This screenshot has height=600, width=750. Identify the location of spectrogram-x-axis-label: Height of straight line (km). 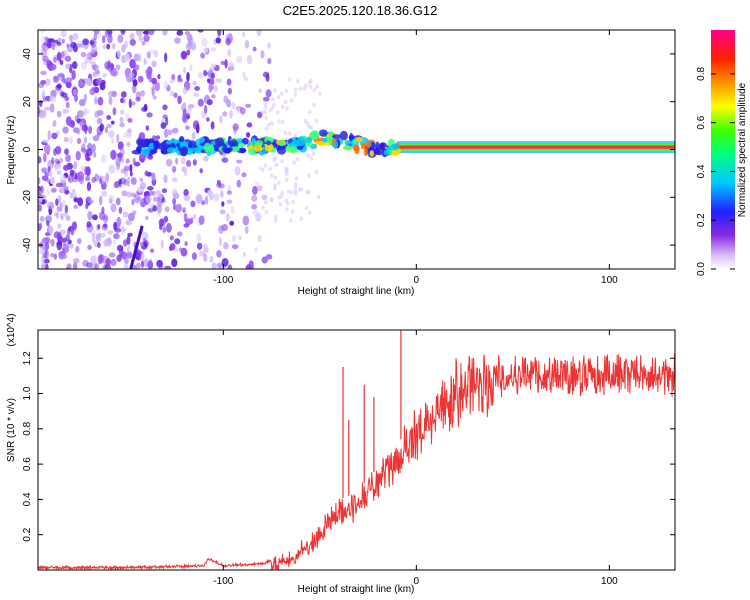
(356, 291).